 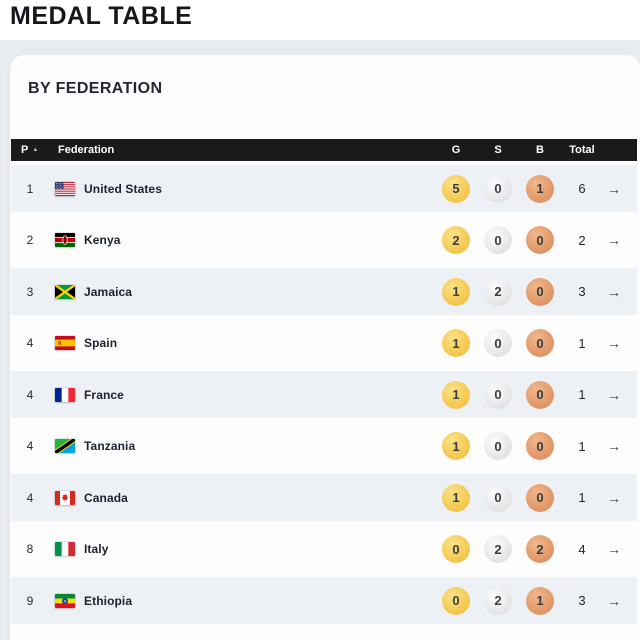 I want to click on federation-cell: Tanzania, so click(x=242, y=446).